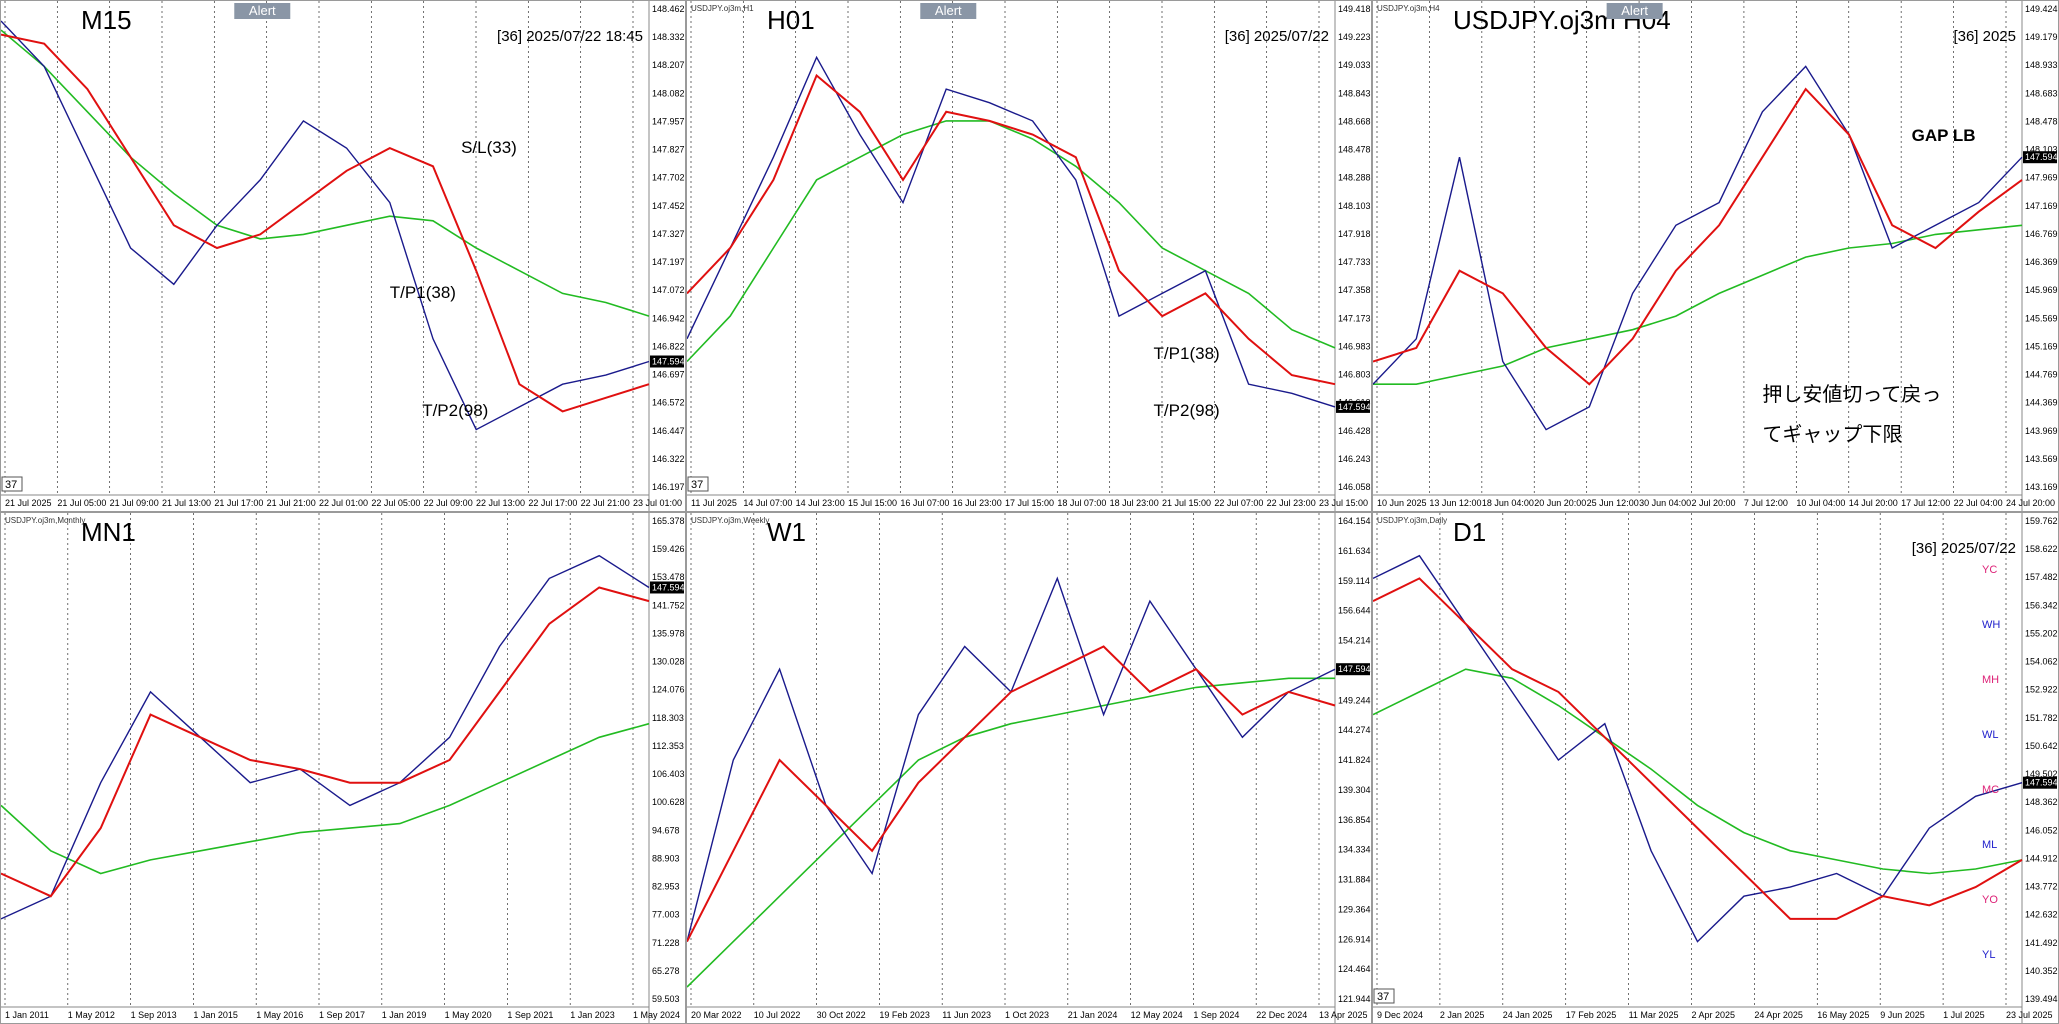 This screenshot has height=1024, width=2059. I want to click on price-label: 164.154, so click(1354, 521).